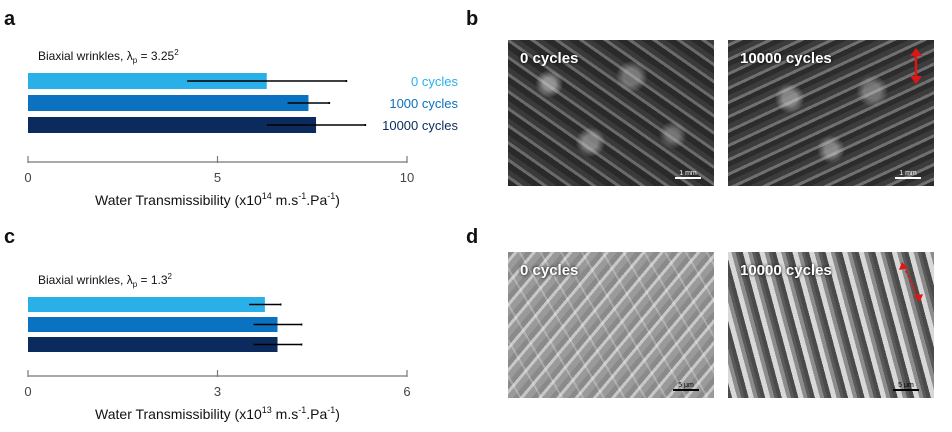 This screenshot has width=952, height=432. What do you see at coordinates (407, 177) in the screenshot?
I see `x-tick-label-2: 10` at bounding box center [407, 177].